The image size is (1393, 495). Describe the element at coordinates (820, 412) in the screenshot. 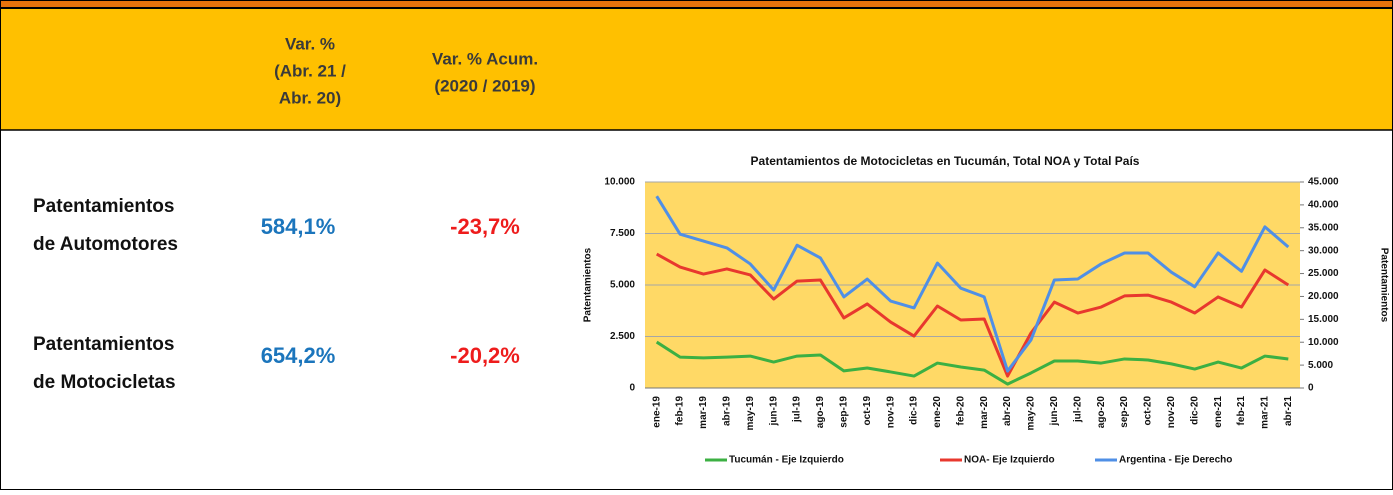

I see `x-tick-label: ago-19` at that location.